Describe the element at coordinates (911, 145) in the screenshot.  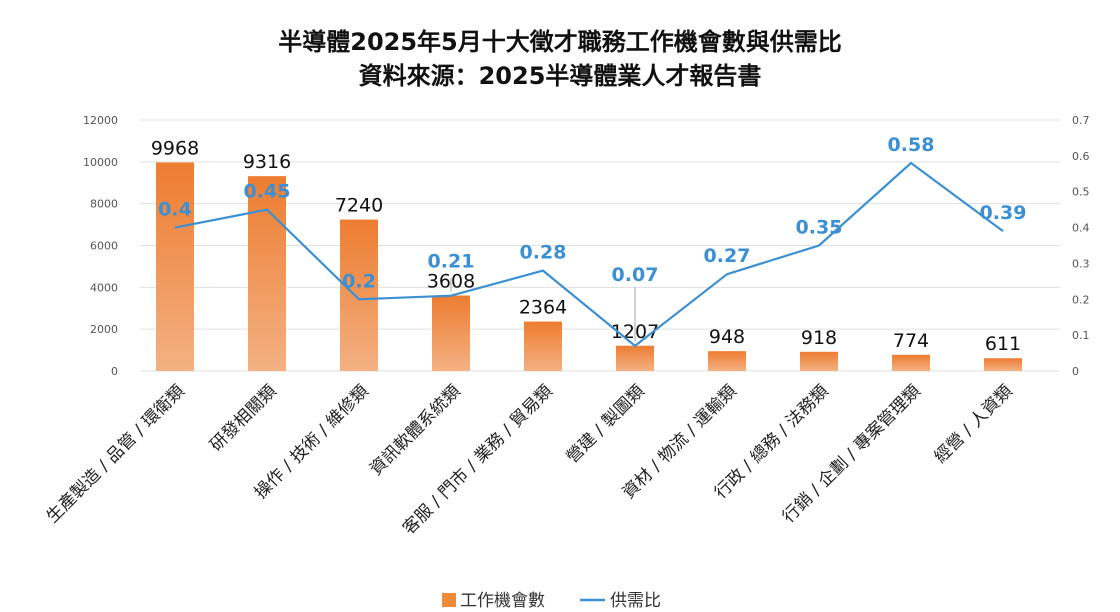
I see `ratio-value-label: 0.58` at that location.